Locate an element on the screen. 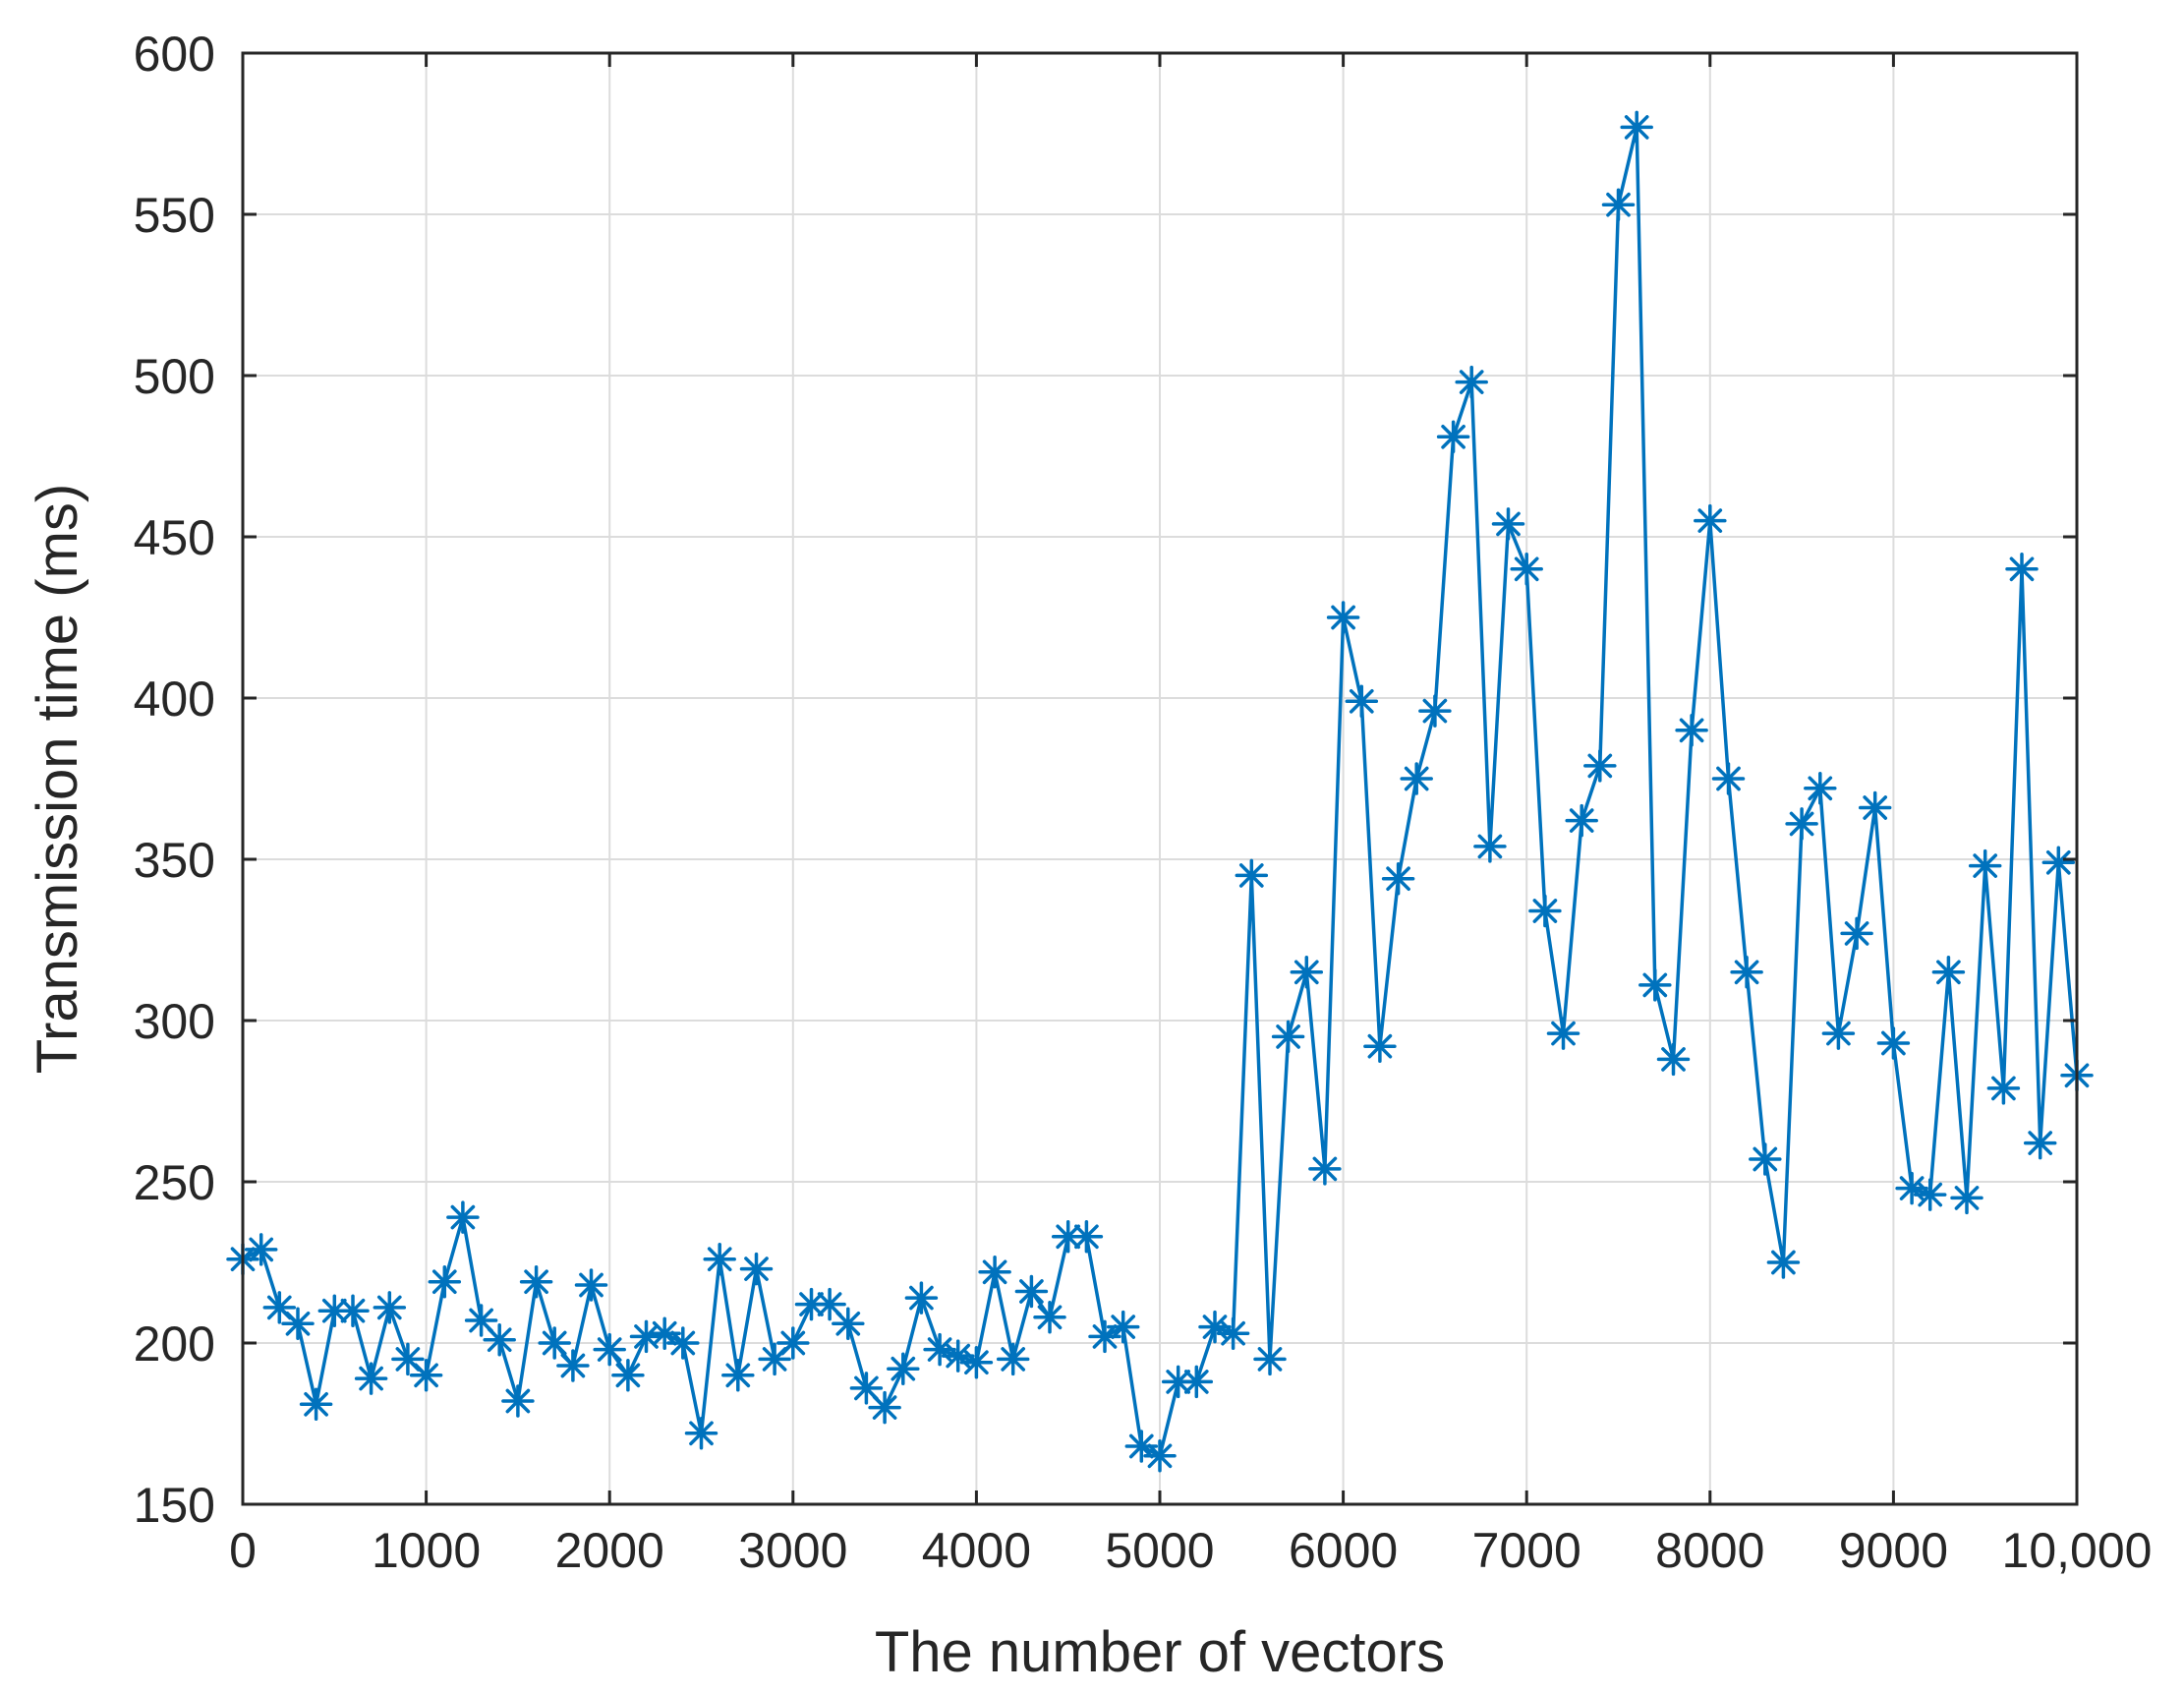  x-tick-label: 5000 is located at coordinates (1159, 1551).